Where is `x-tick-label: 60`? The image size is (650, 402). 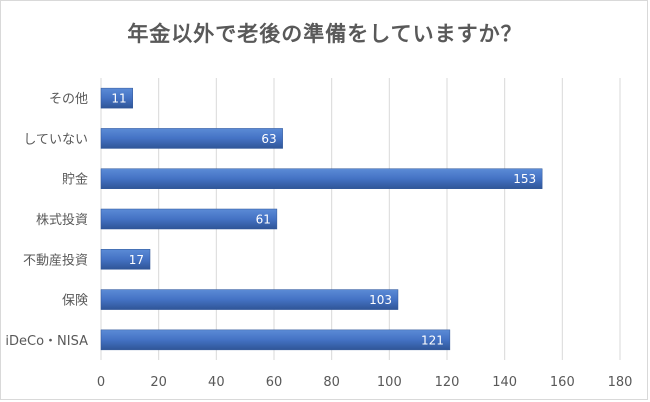 x-tick-label: 60 is located at coordinates (274, 382).